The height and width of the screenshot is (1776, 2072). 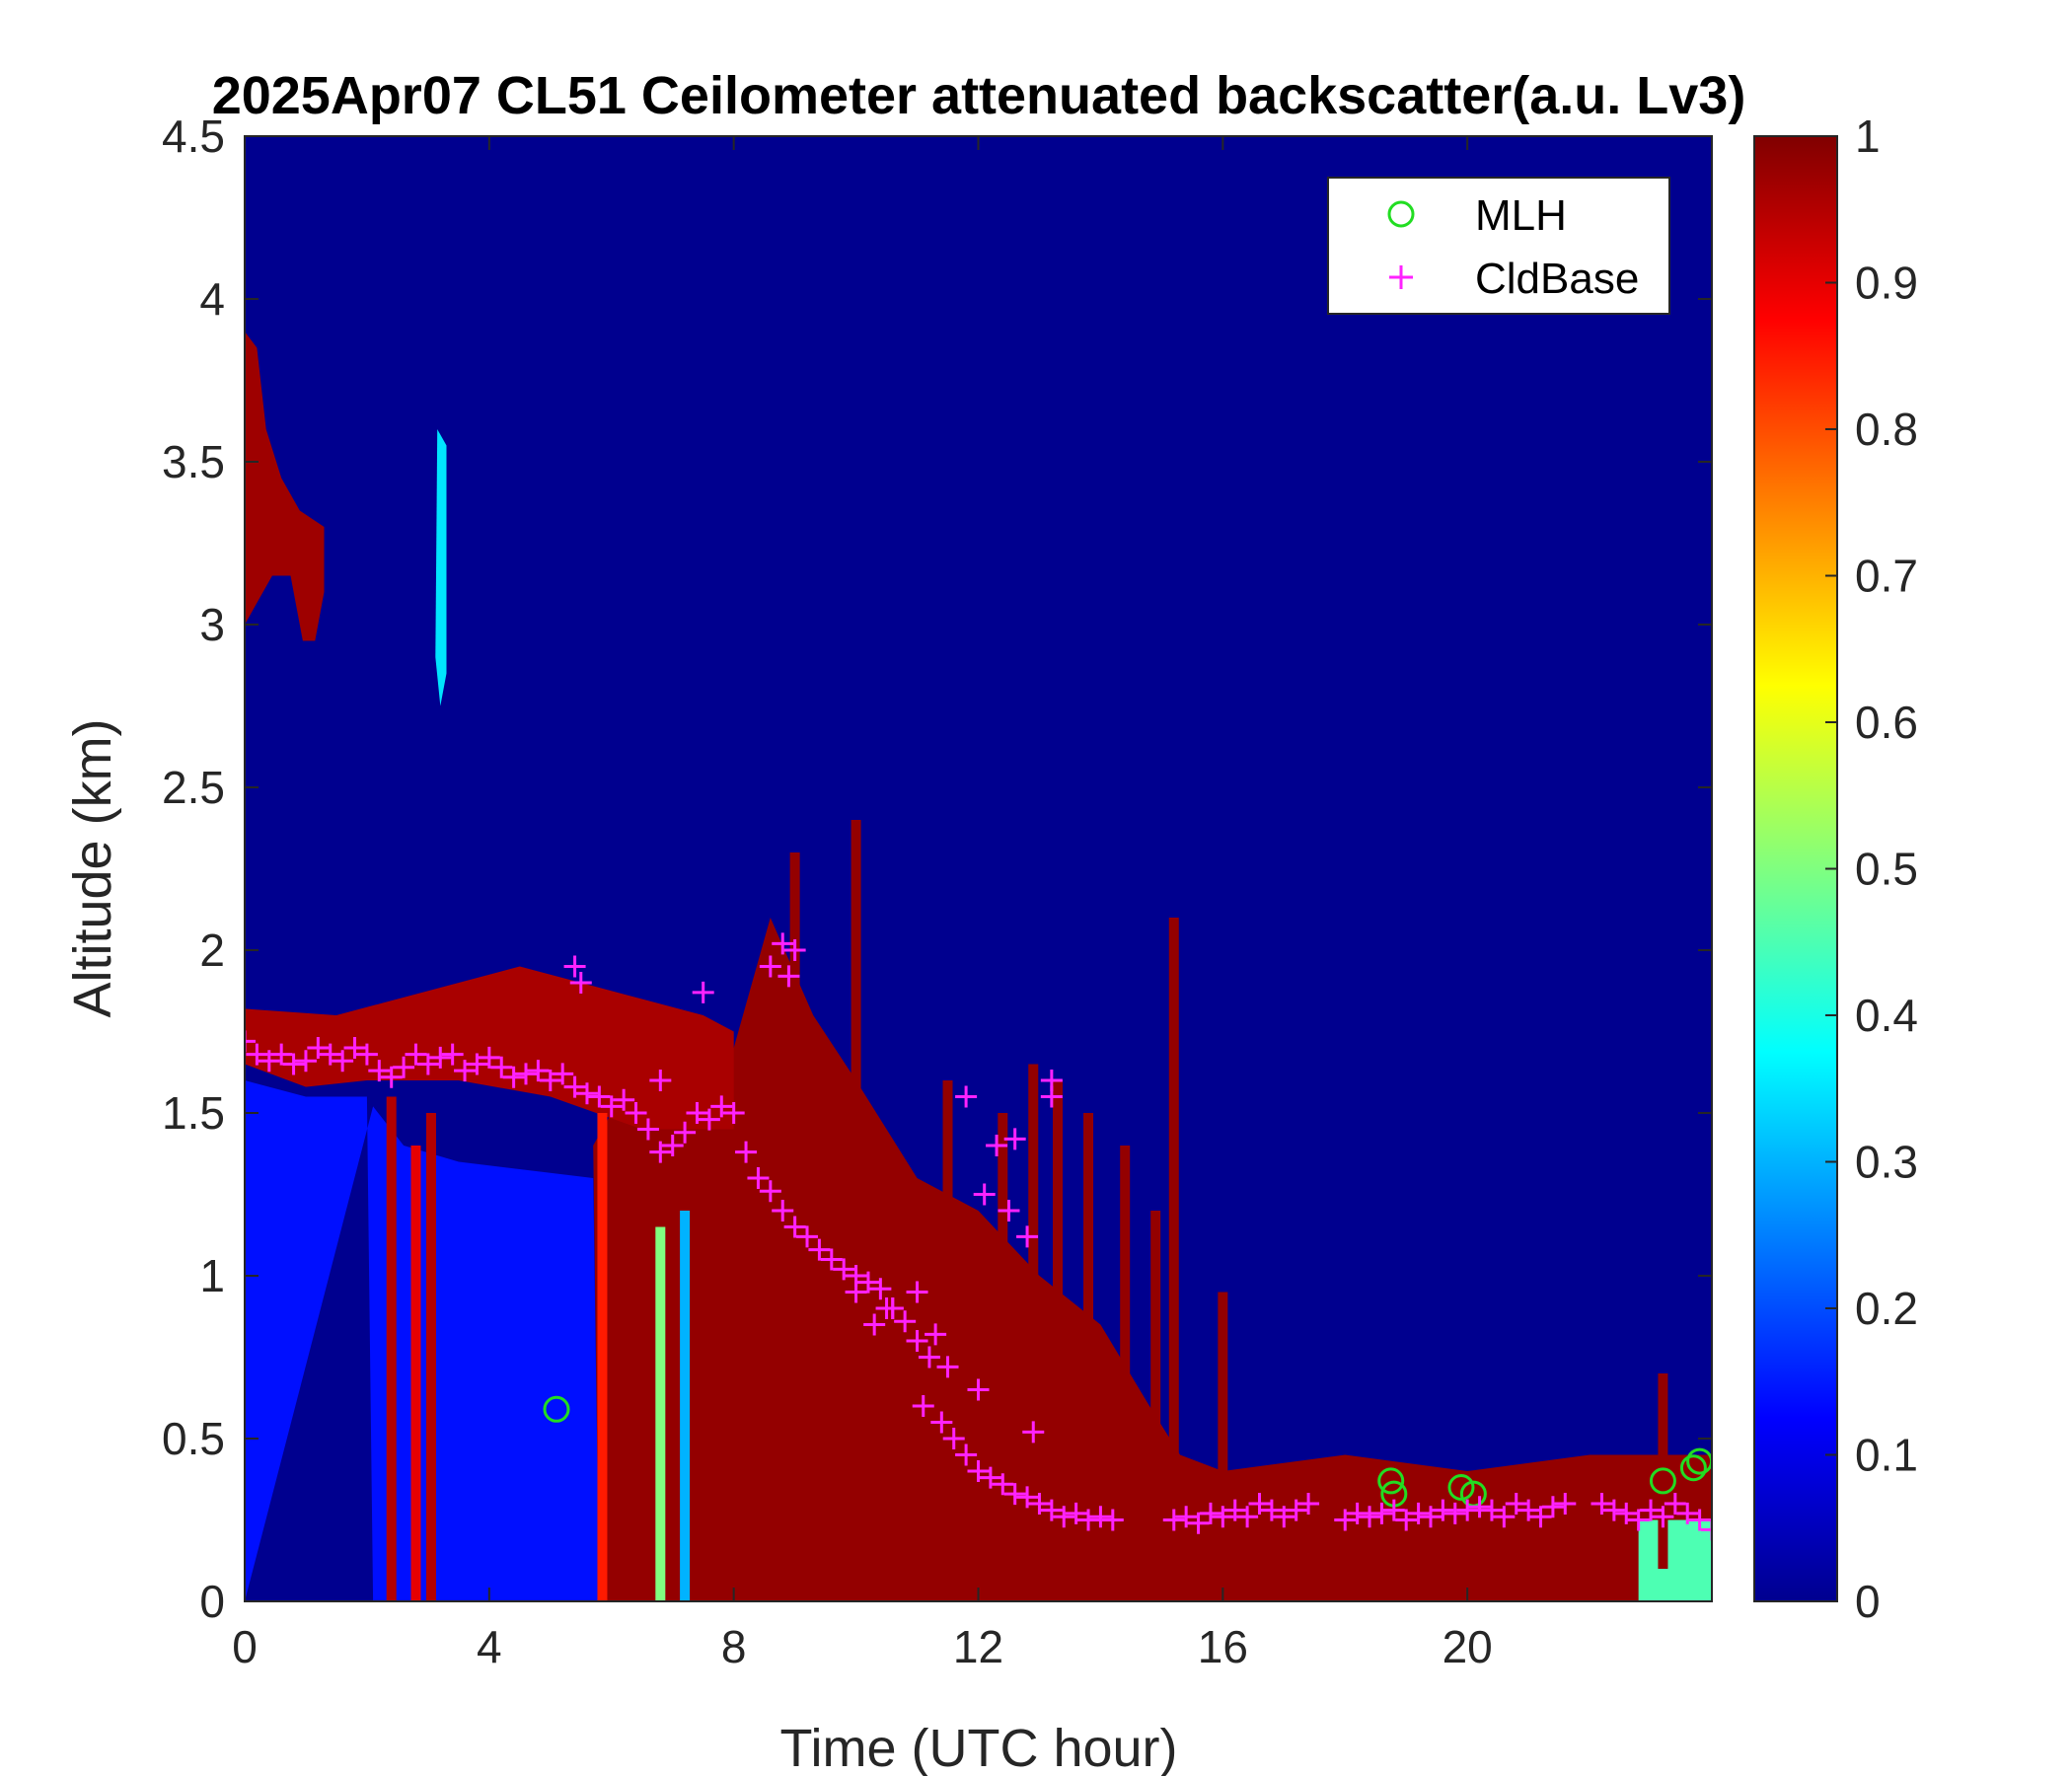 What do you see at coordinates (978, 1748) in the screenshot?
I see `x-axis-label: Time (UTC hour)` at bounding box center [978, 1748].